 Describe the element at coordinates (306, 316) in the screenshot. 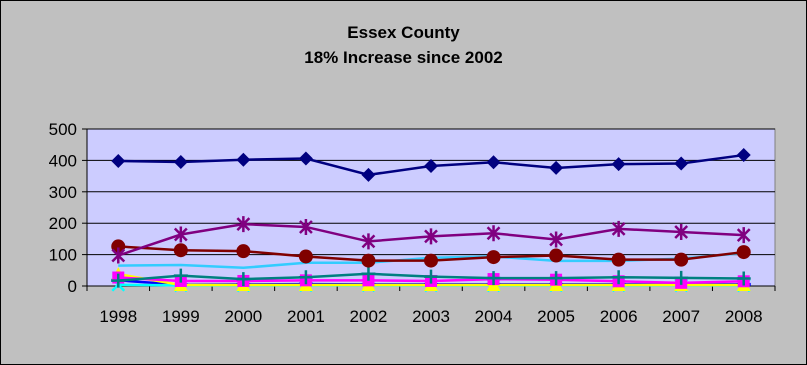

I see `x-tick-label: 2001` at that location.